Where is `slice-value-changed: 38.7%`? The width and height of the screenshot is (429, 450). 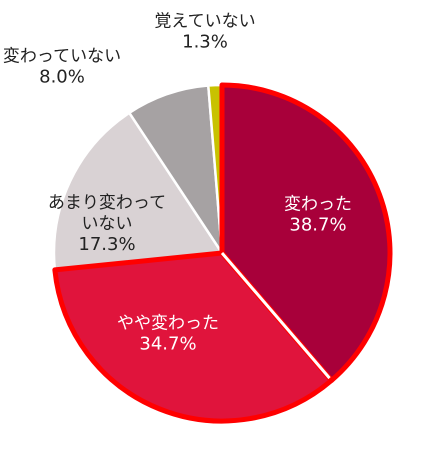 slice-value-changed: 38.7% is located at coordinates (317, 224).